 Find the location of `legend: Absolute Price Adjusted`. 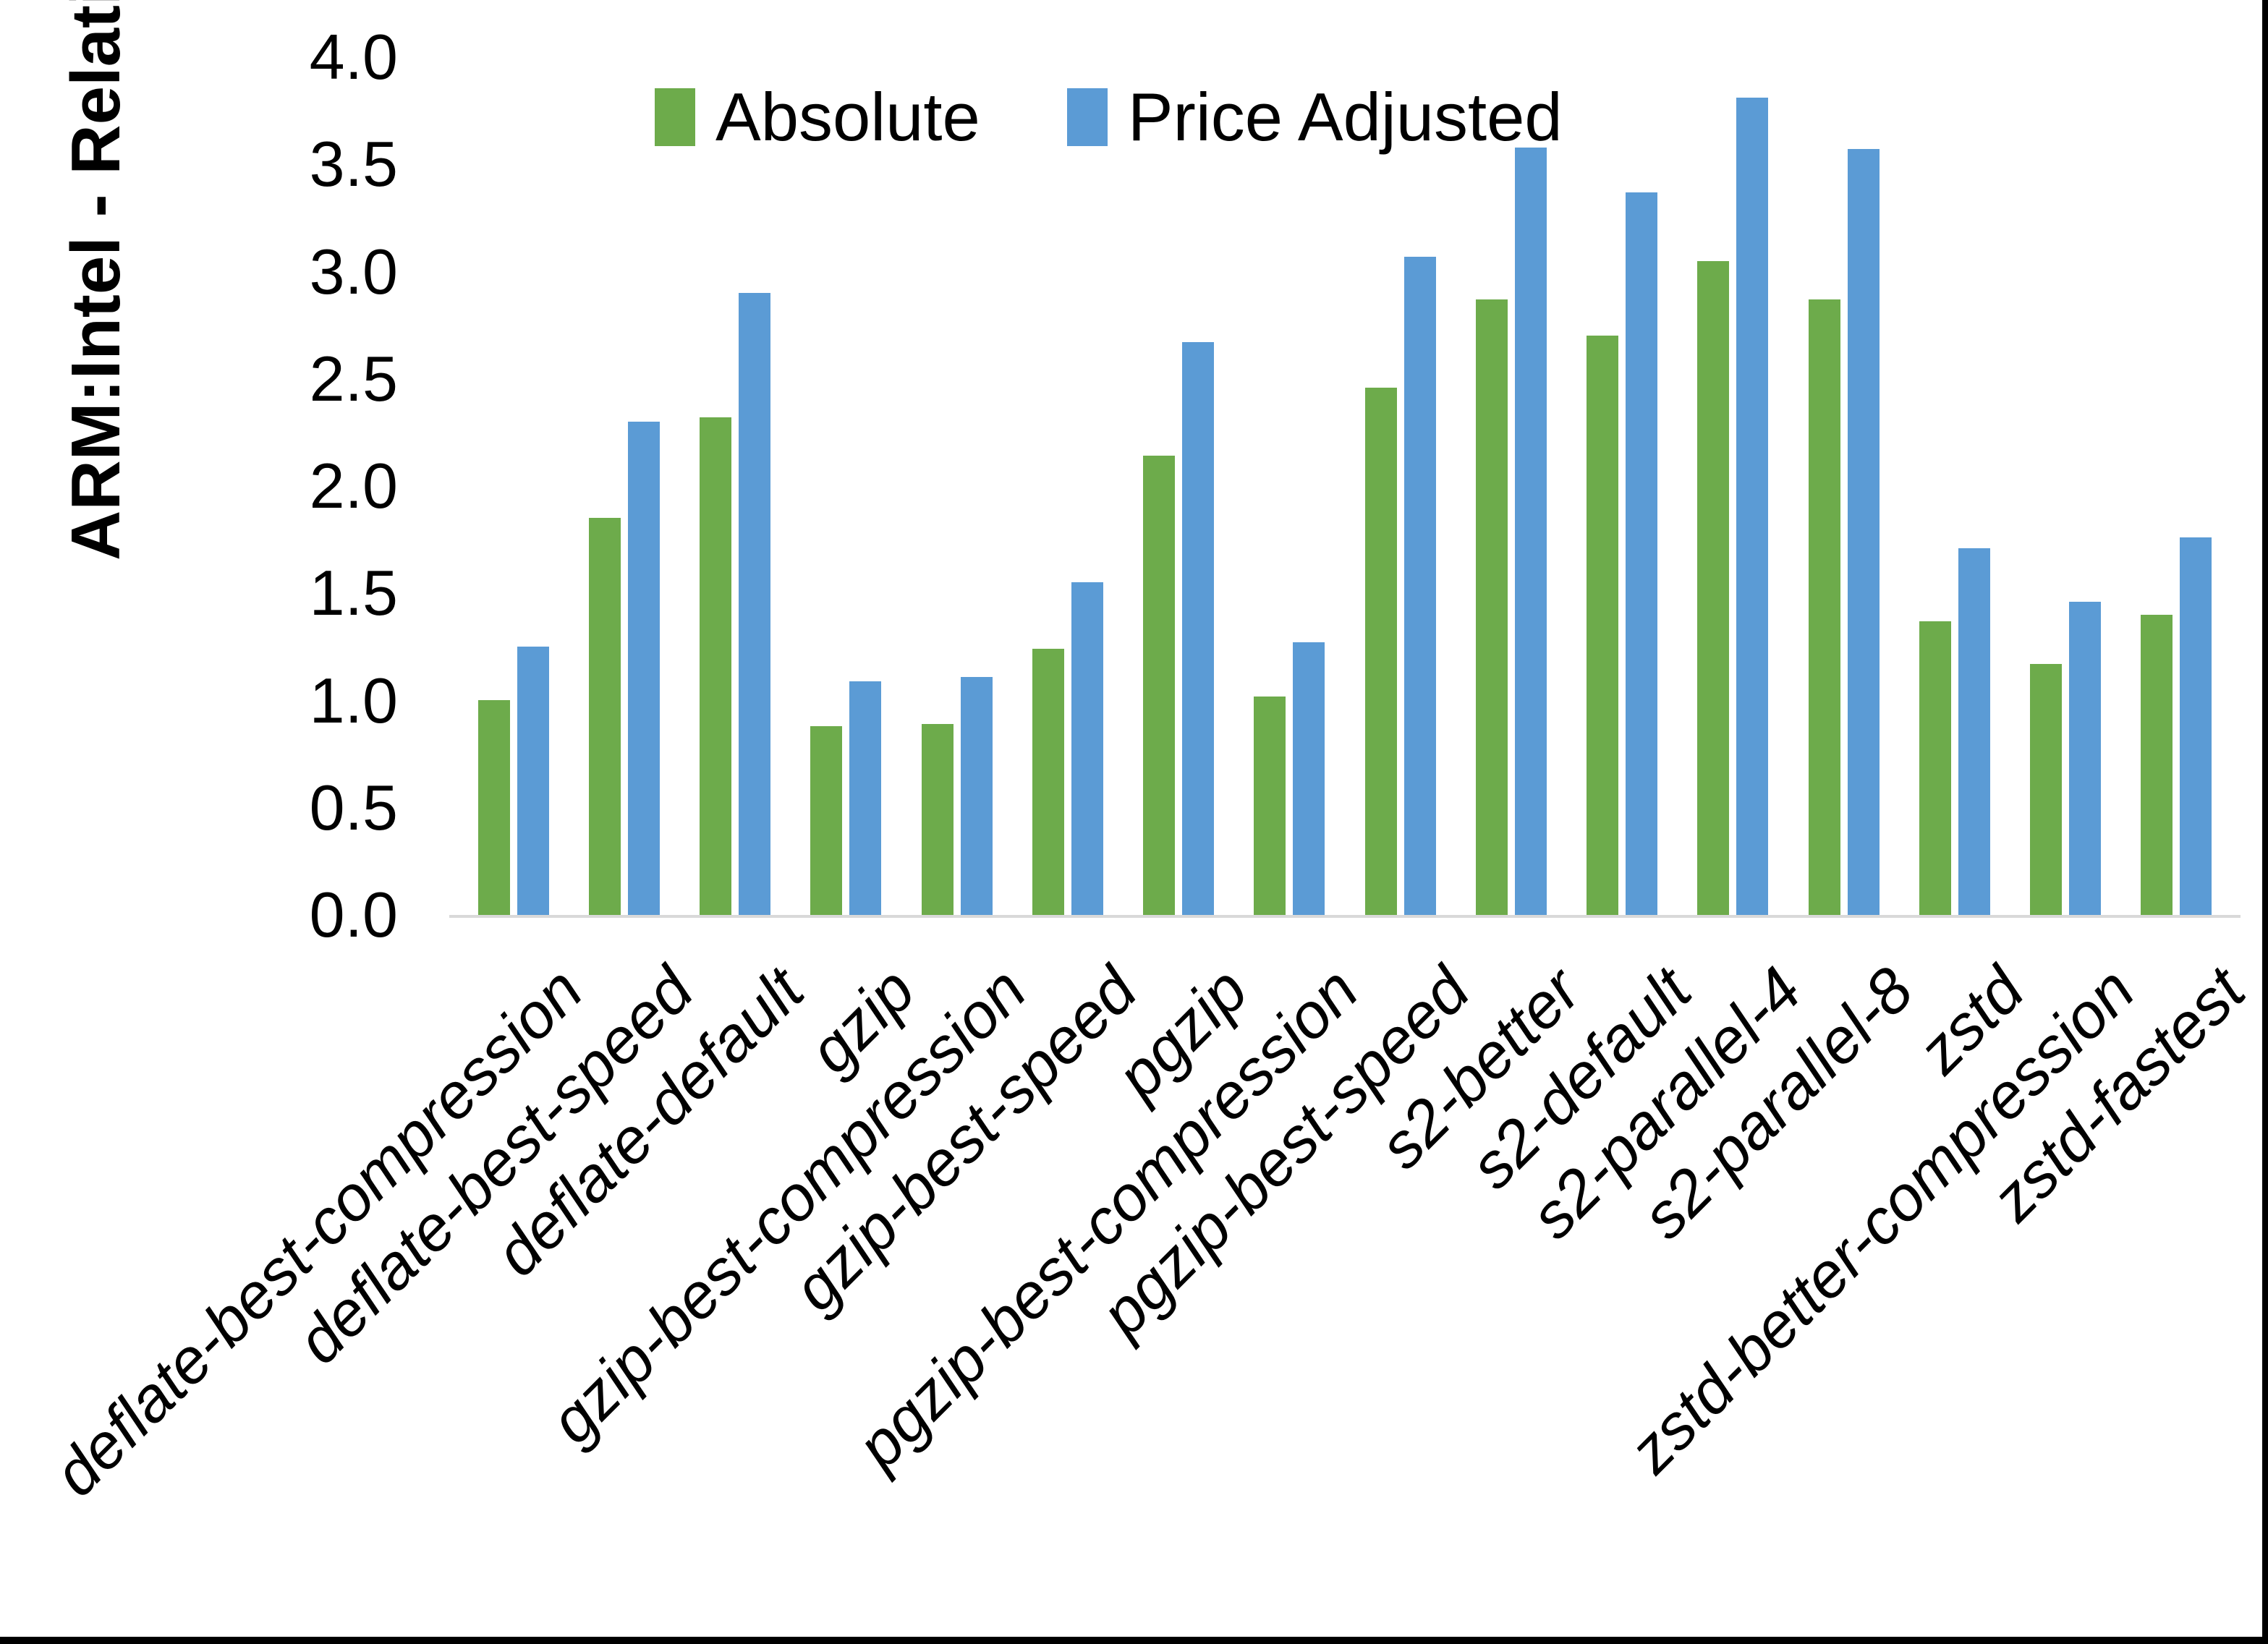

legend: Absolute Price Adjusted is located at coordinates (1109, 117).